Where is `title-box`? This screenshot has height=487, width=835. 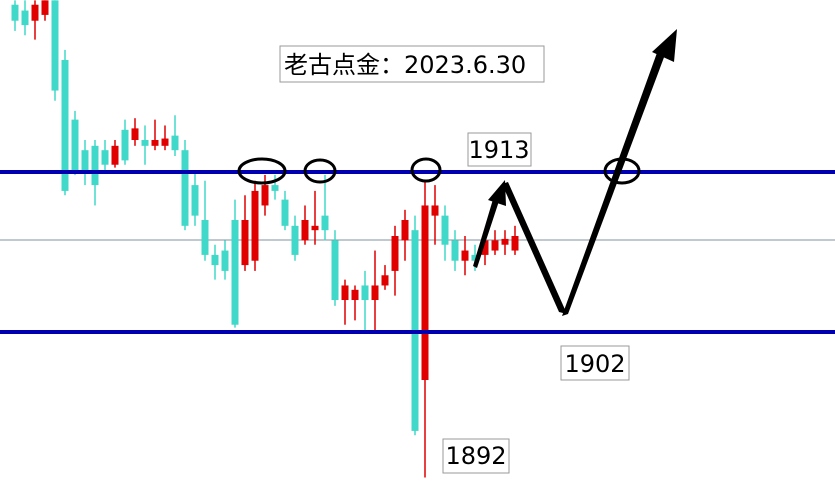 title-box is located at coordinates (412, 64).